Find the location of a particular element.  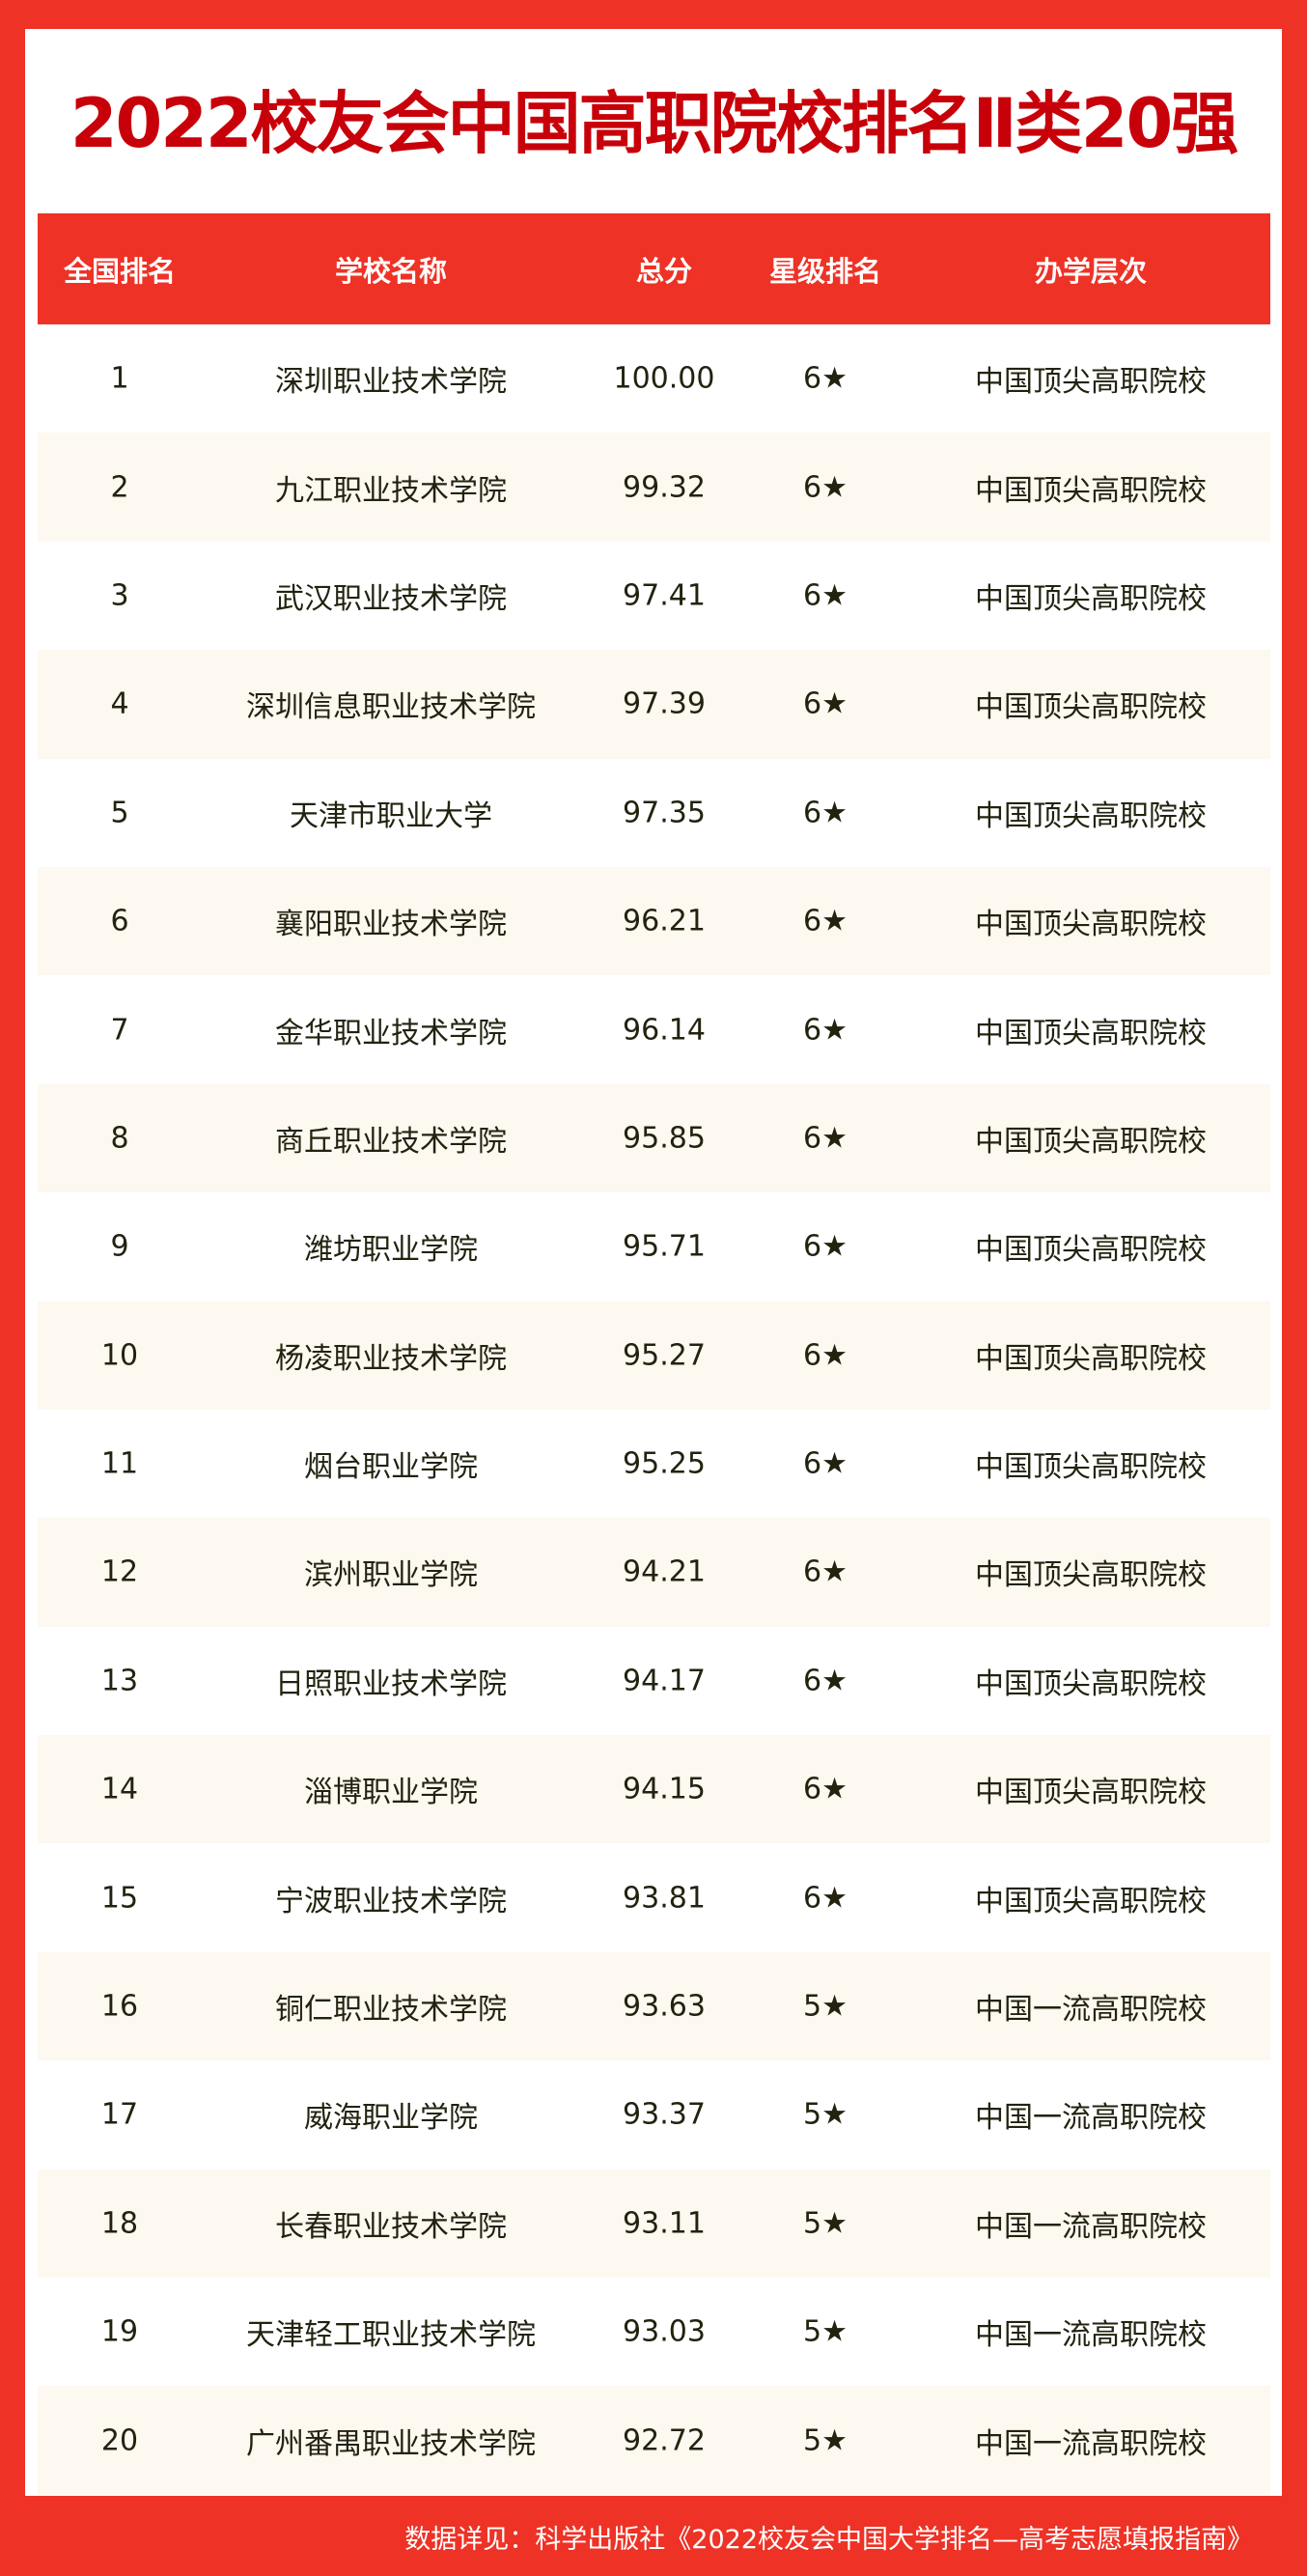

cell-rank: 5 is located at coordinates (120, 813).